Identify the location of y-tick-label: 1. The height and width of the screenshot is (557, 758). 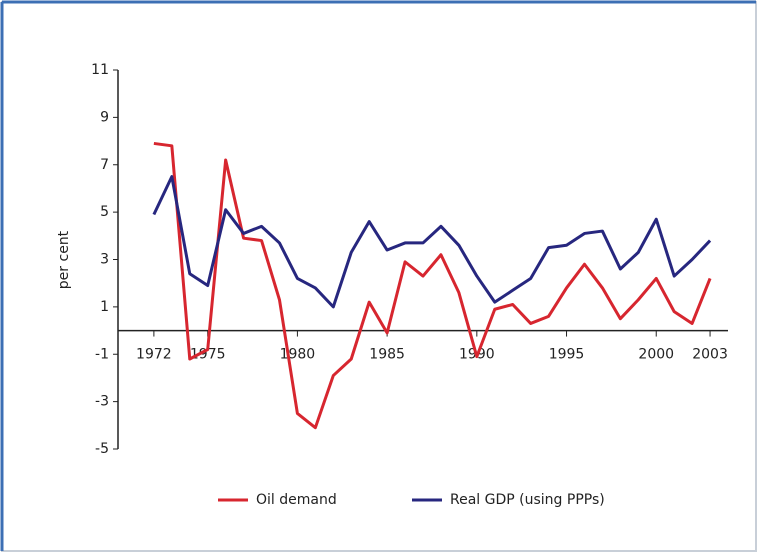
(104, 307).